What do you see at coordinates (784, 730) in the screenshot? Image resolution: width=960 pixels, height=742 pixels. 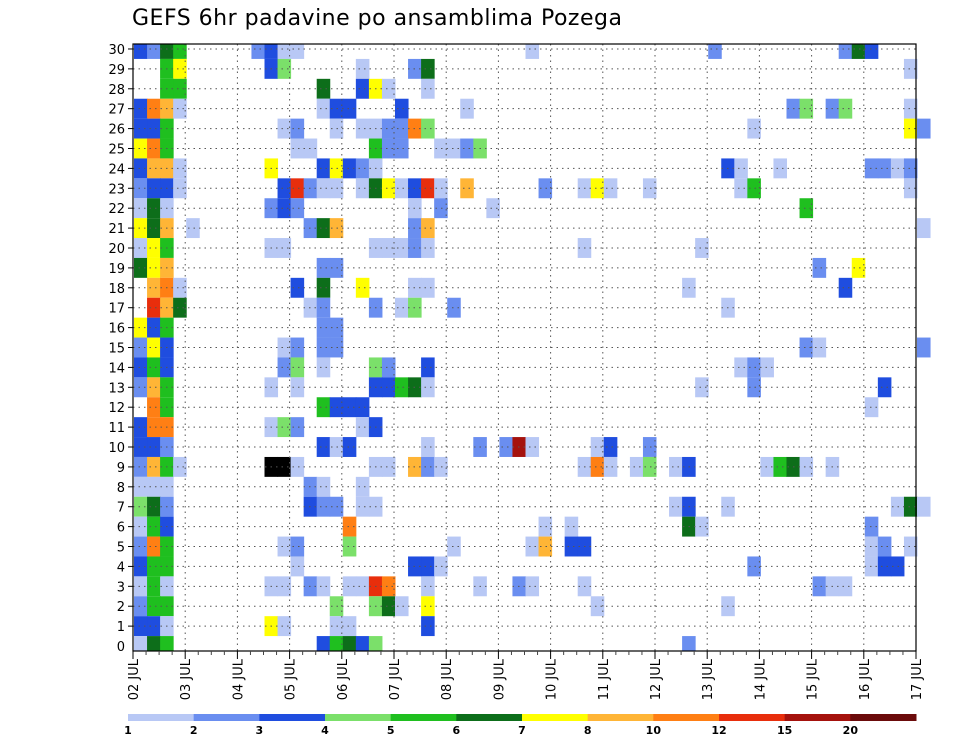 I see `colorbar-label: 15` at bounding box center [784, 730].